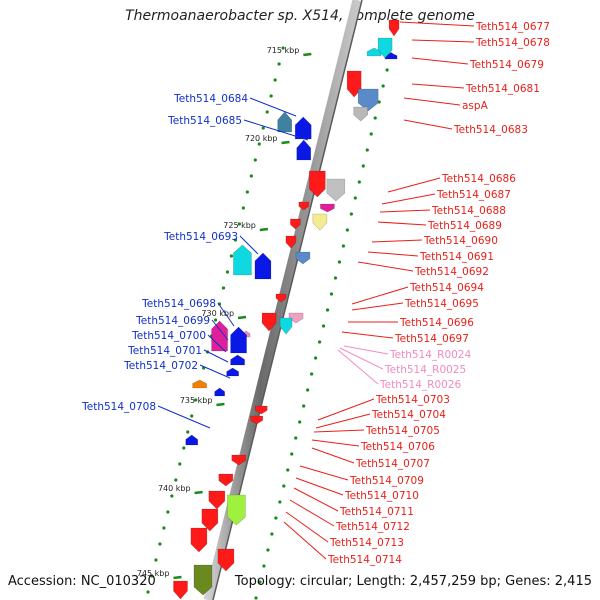  I want to click on tick-label: 720 kbp, so click(261, 138).